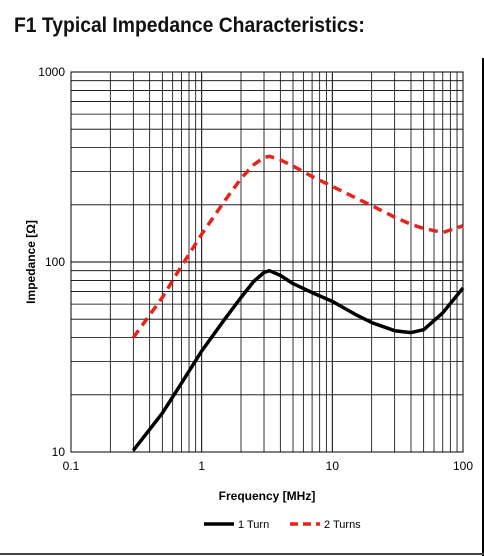  Describe the element at coordinates (267, 496) in the screenshot. I see `x-axis-label: Frequency [MHz]` at that location.